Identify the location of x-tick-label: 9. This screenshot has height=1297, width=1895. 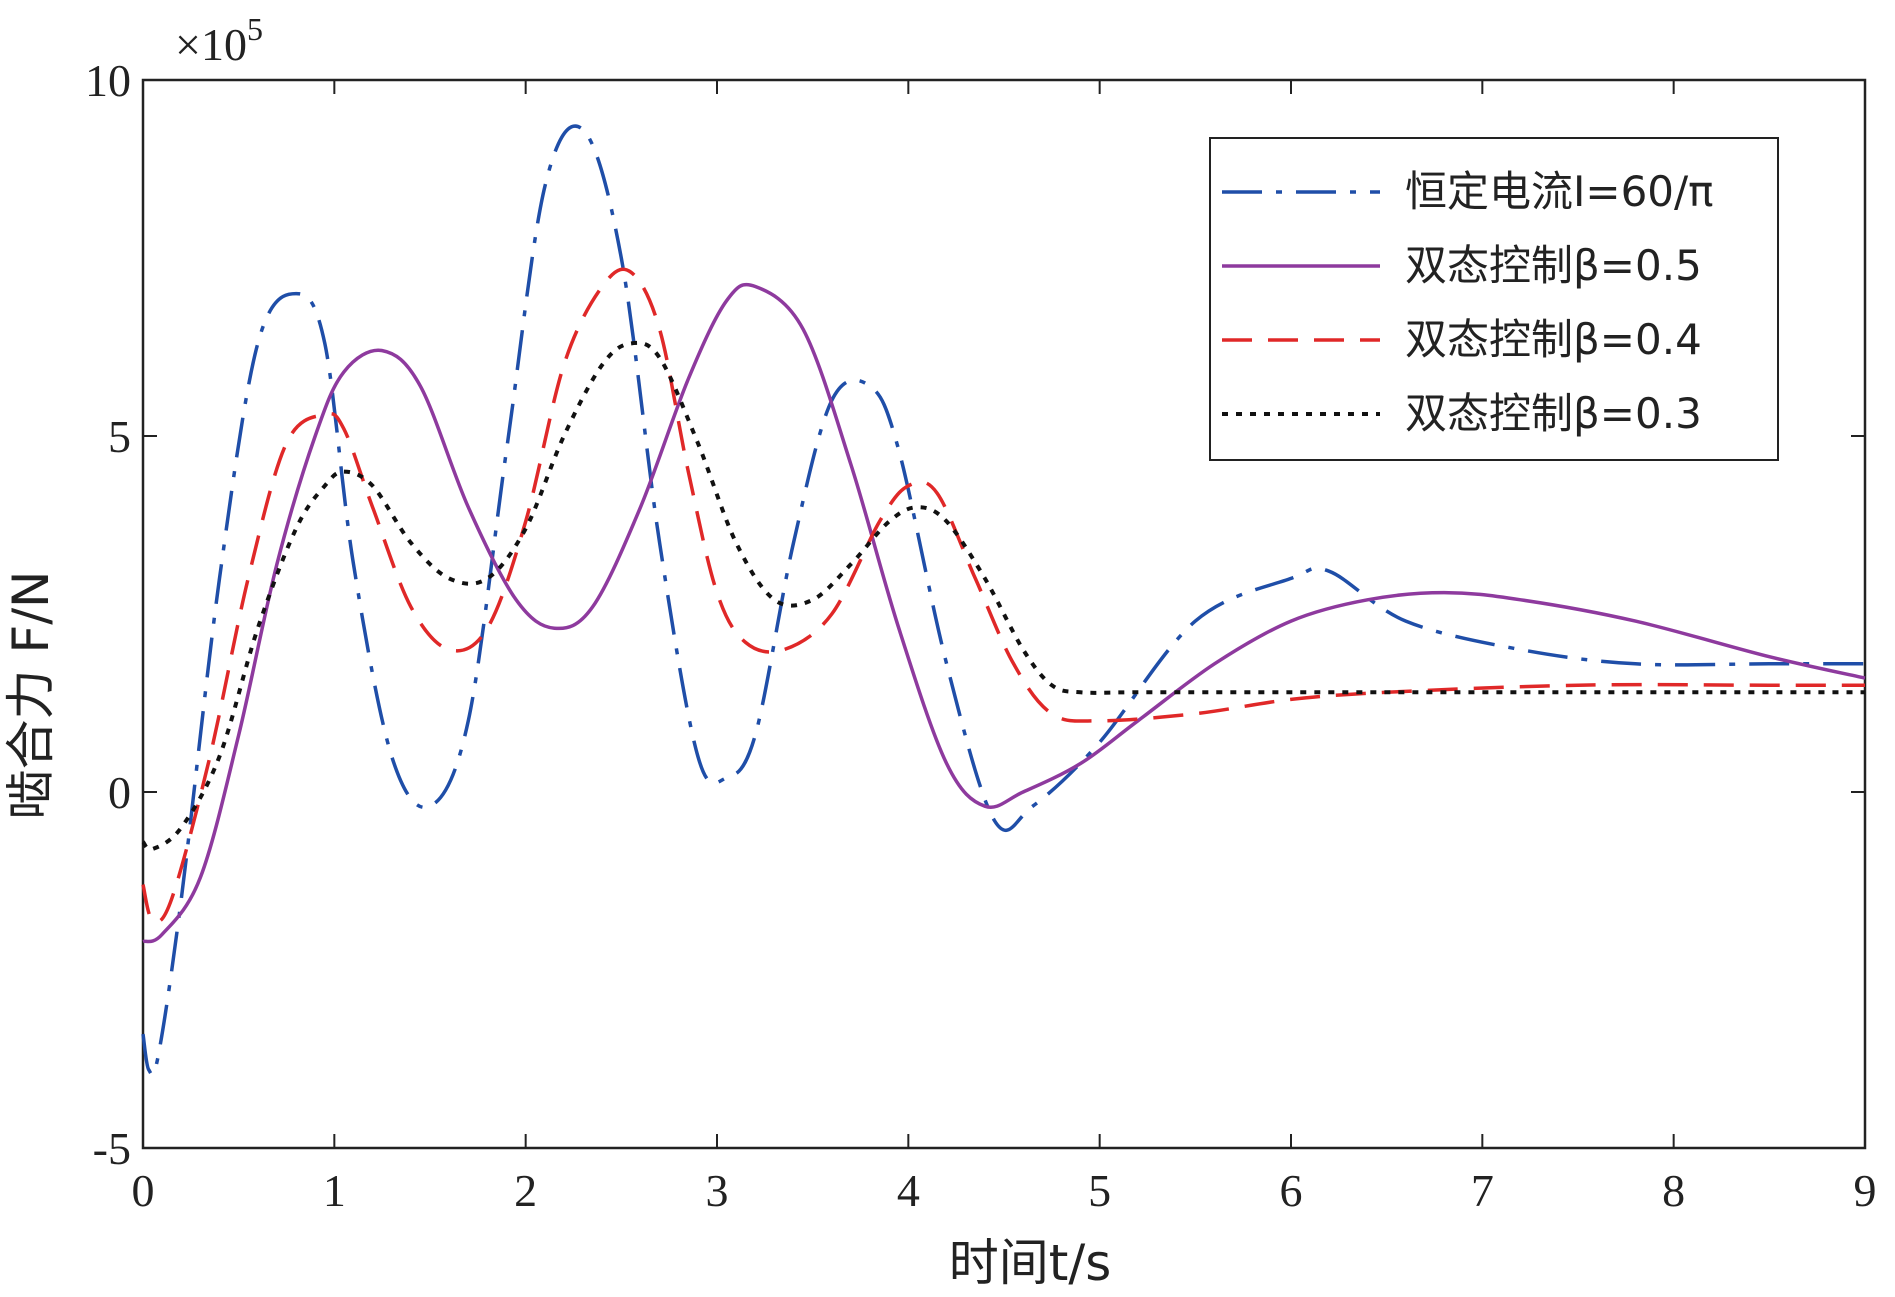
(1865, 1190).